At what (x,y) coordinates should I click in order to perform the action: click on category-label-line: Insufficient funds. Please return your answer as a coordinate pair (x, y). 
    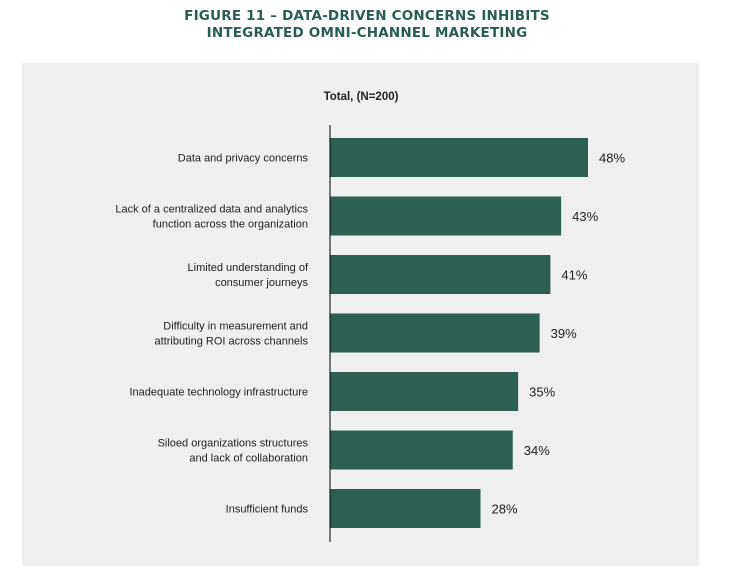
    Looking at the image, I should click on (267, 510).